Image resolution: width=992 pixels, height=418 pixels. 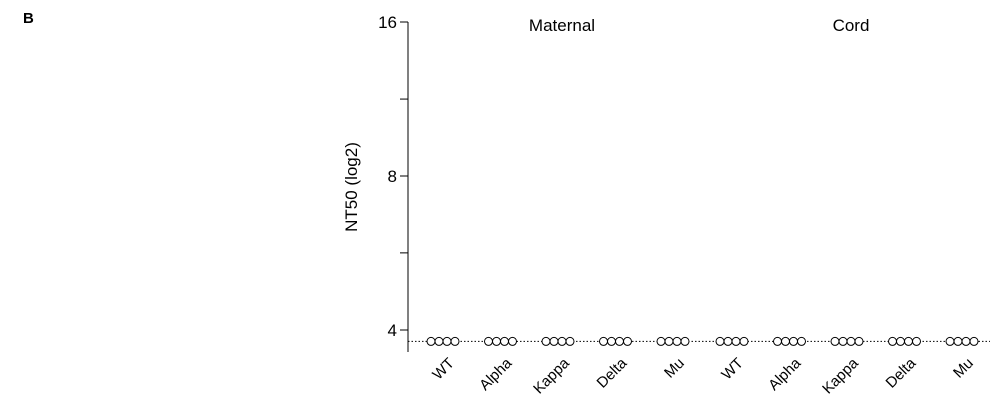 I want to click on y-tick-label: 16, so click(x=387, y=22).